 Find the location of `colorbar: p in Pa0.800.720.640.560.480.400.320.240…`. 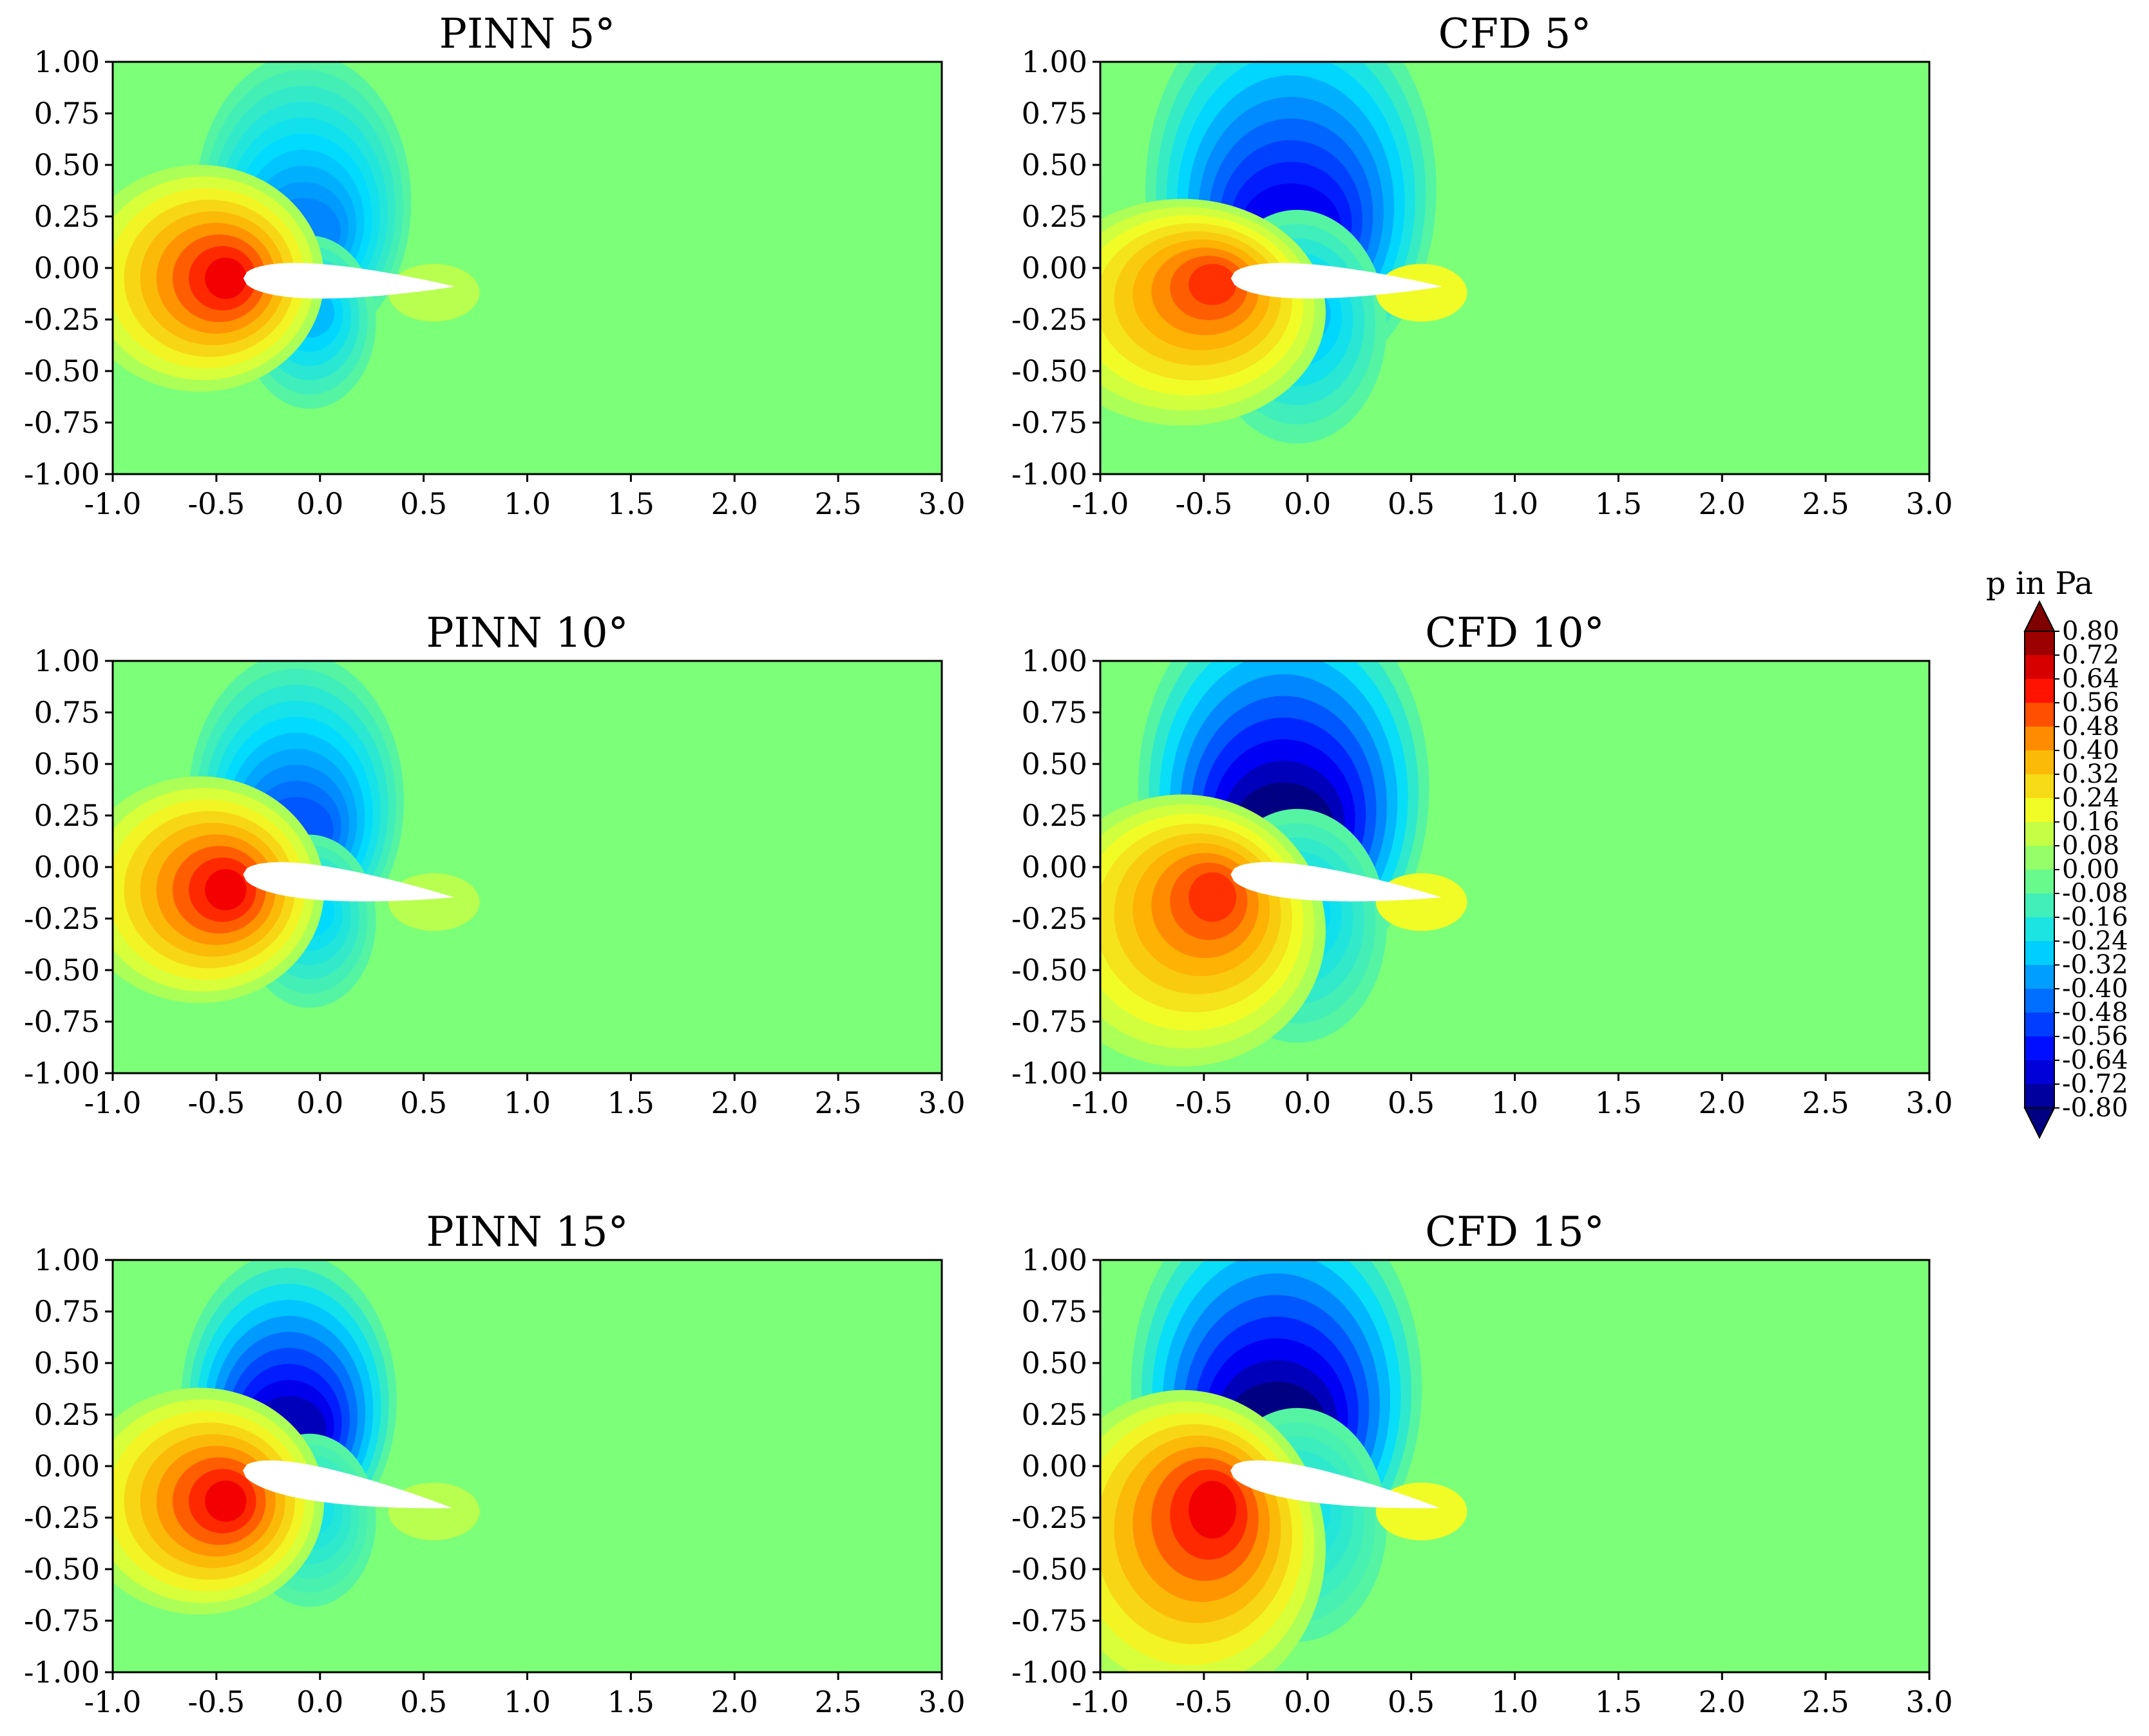

colorbar: p in Pa0.800.720.640.560.480.400.320.240… is located at coordinates (2057, 853).